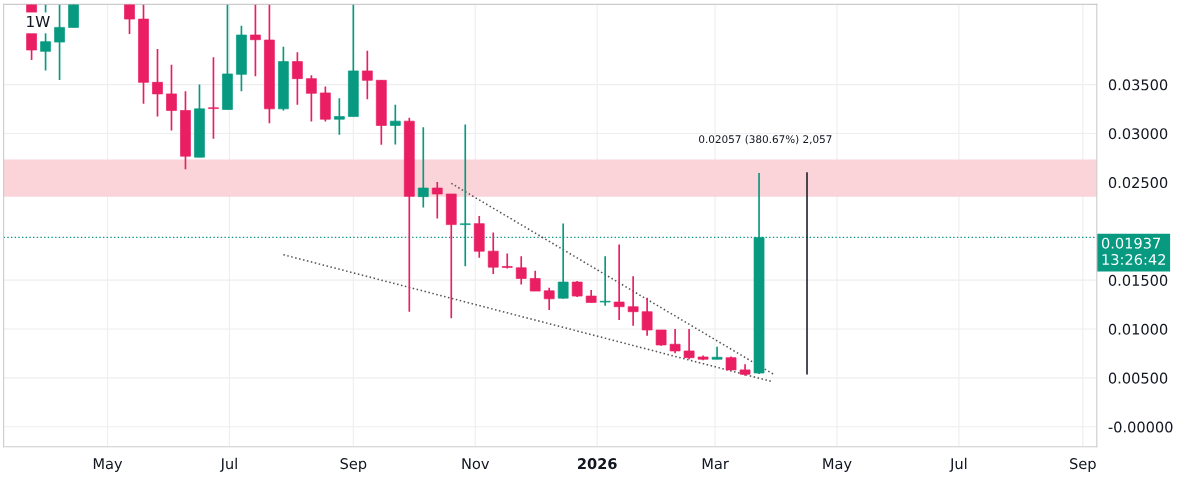 The image size is (1200, 492). Describe the element at coordinates (1138, 280) in the screenshot. I see `y-tick-label: 0.01500` at that location.